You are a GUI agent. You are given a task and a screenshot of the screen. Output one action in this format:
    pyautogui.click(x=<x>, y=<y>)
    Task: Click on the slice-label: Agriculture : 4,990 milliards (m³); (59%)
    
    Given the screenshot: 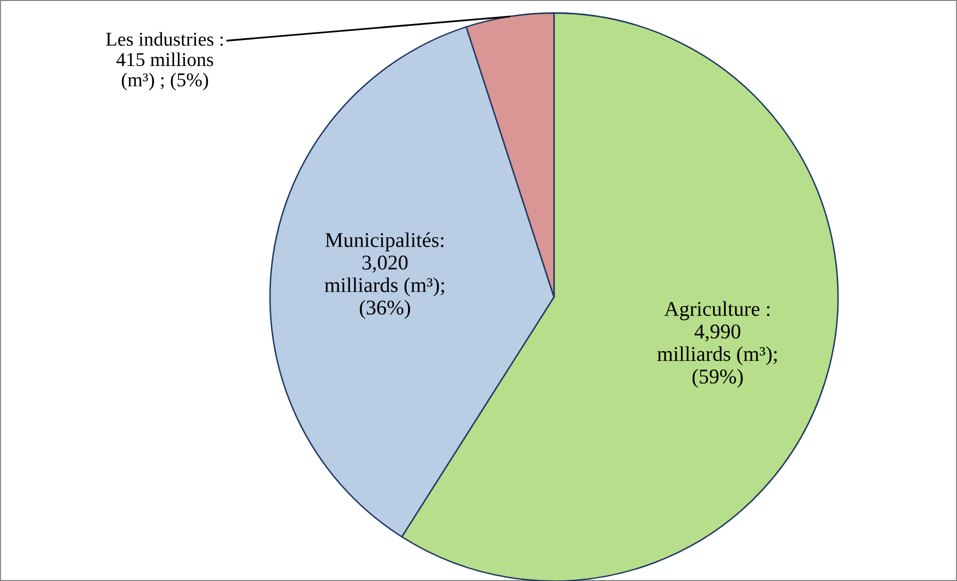 What is the action you would take?
    pyautogui.click(x=717, y=344)
    